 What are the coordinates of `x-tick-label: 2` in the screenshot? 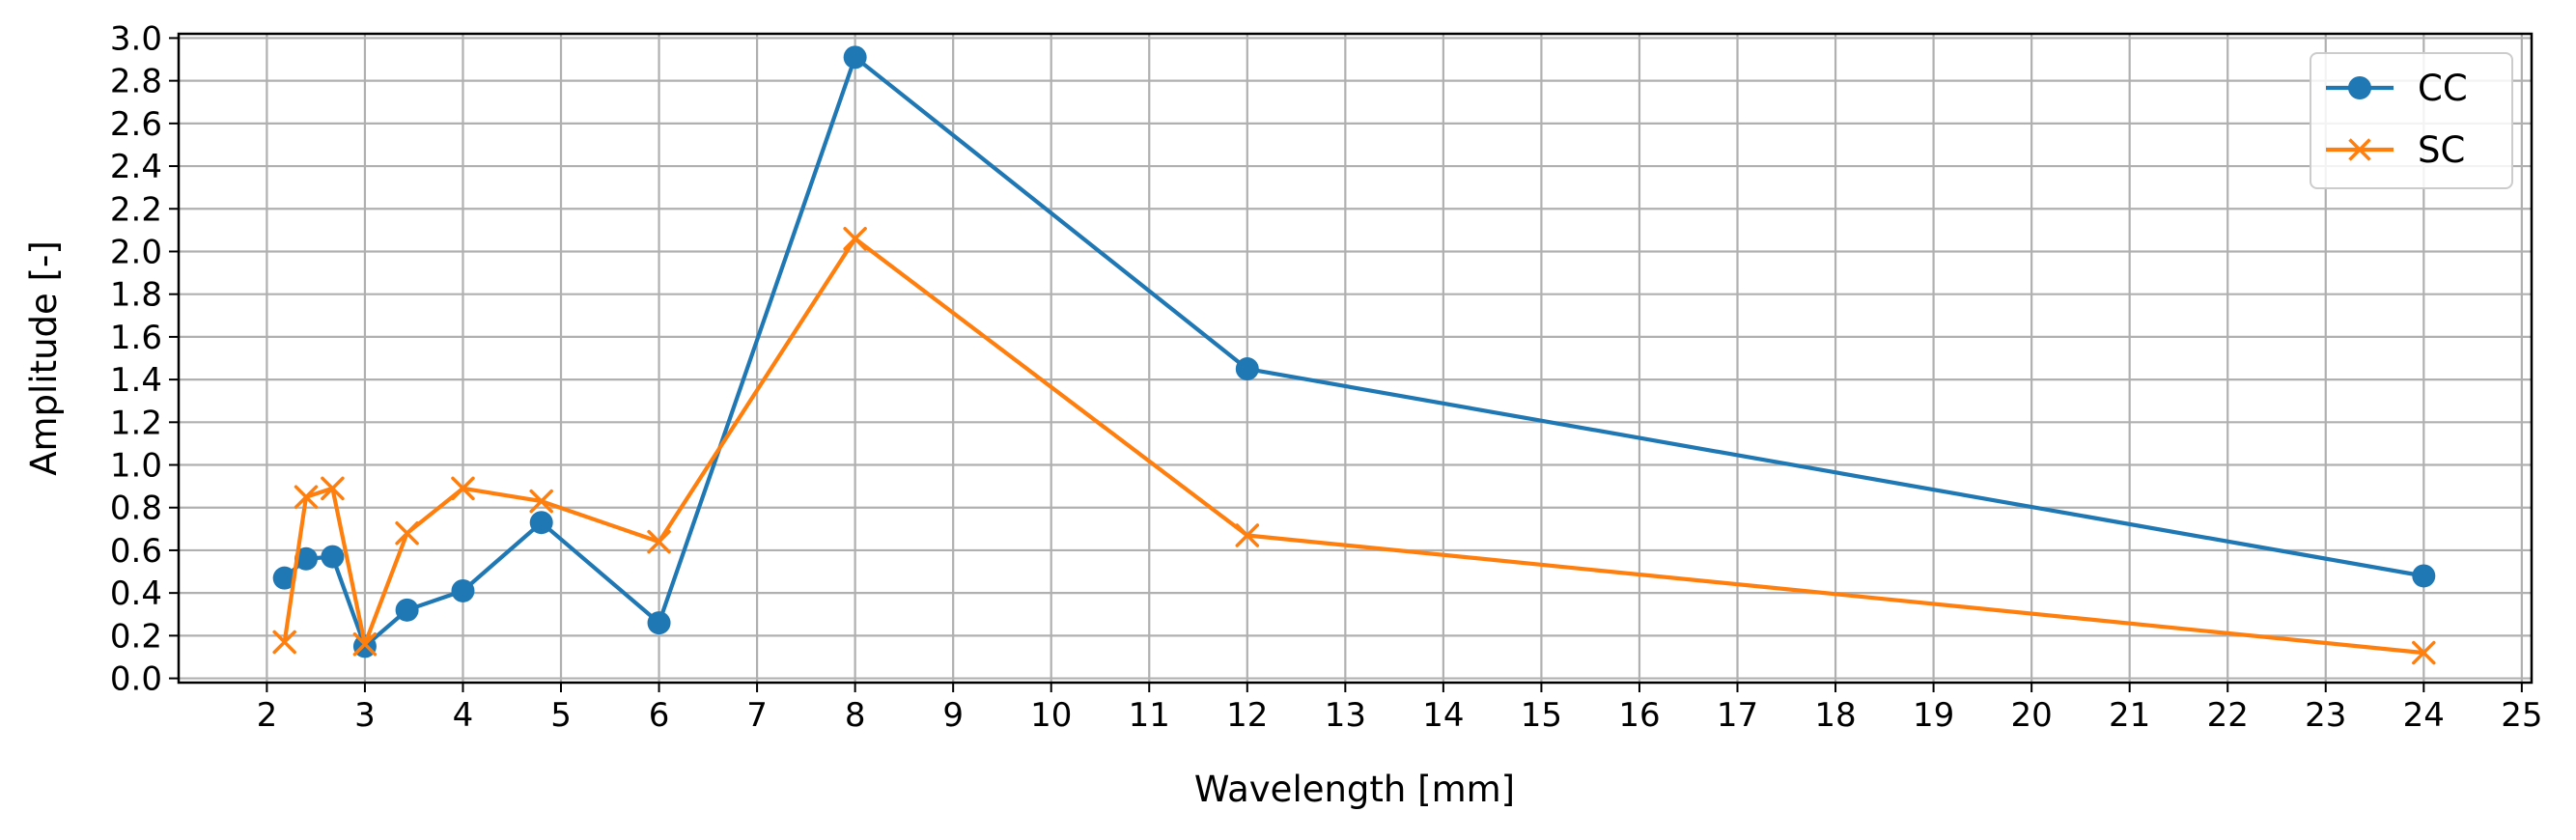 It's located at (267, 715).